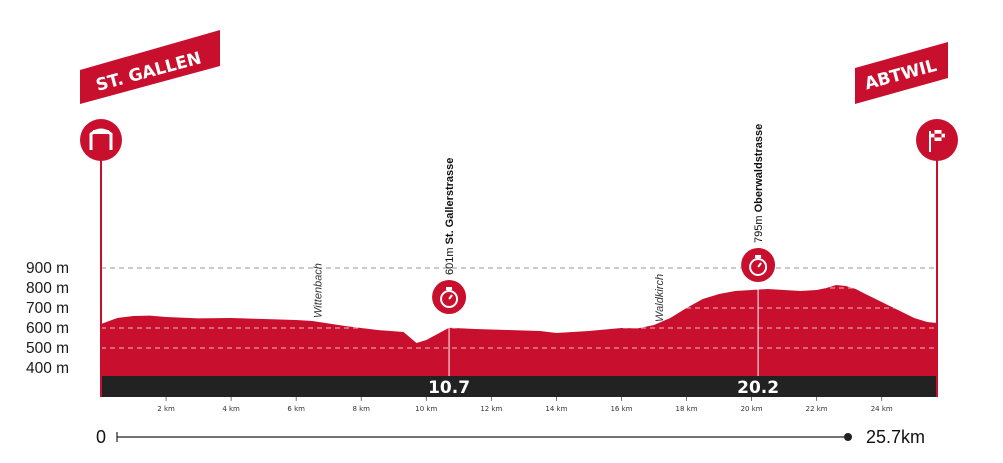 This screenshot has height=463, width=1003. What do you see at coordinates (759, 168) in the screenshot?
I see `climb-name: Oberwaldstrasse` at bounding box center [759, 168].